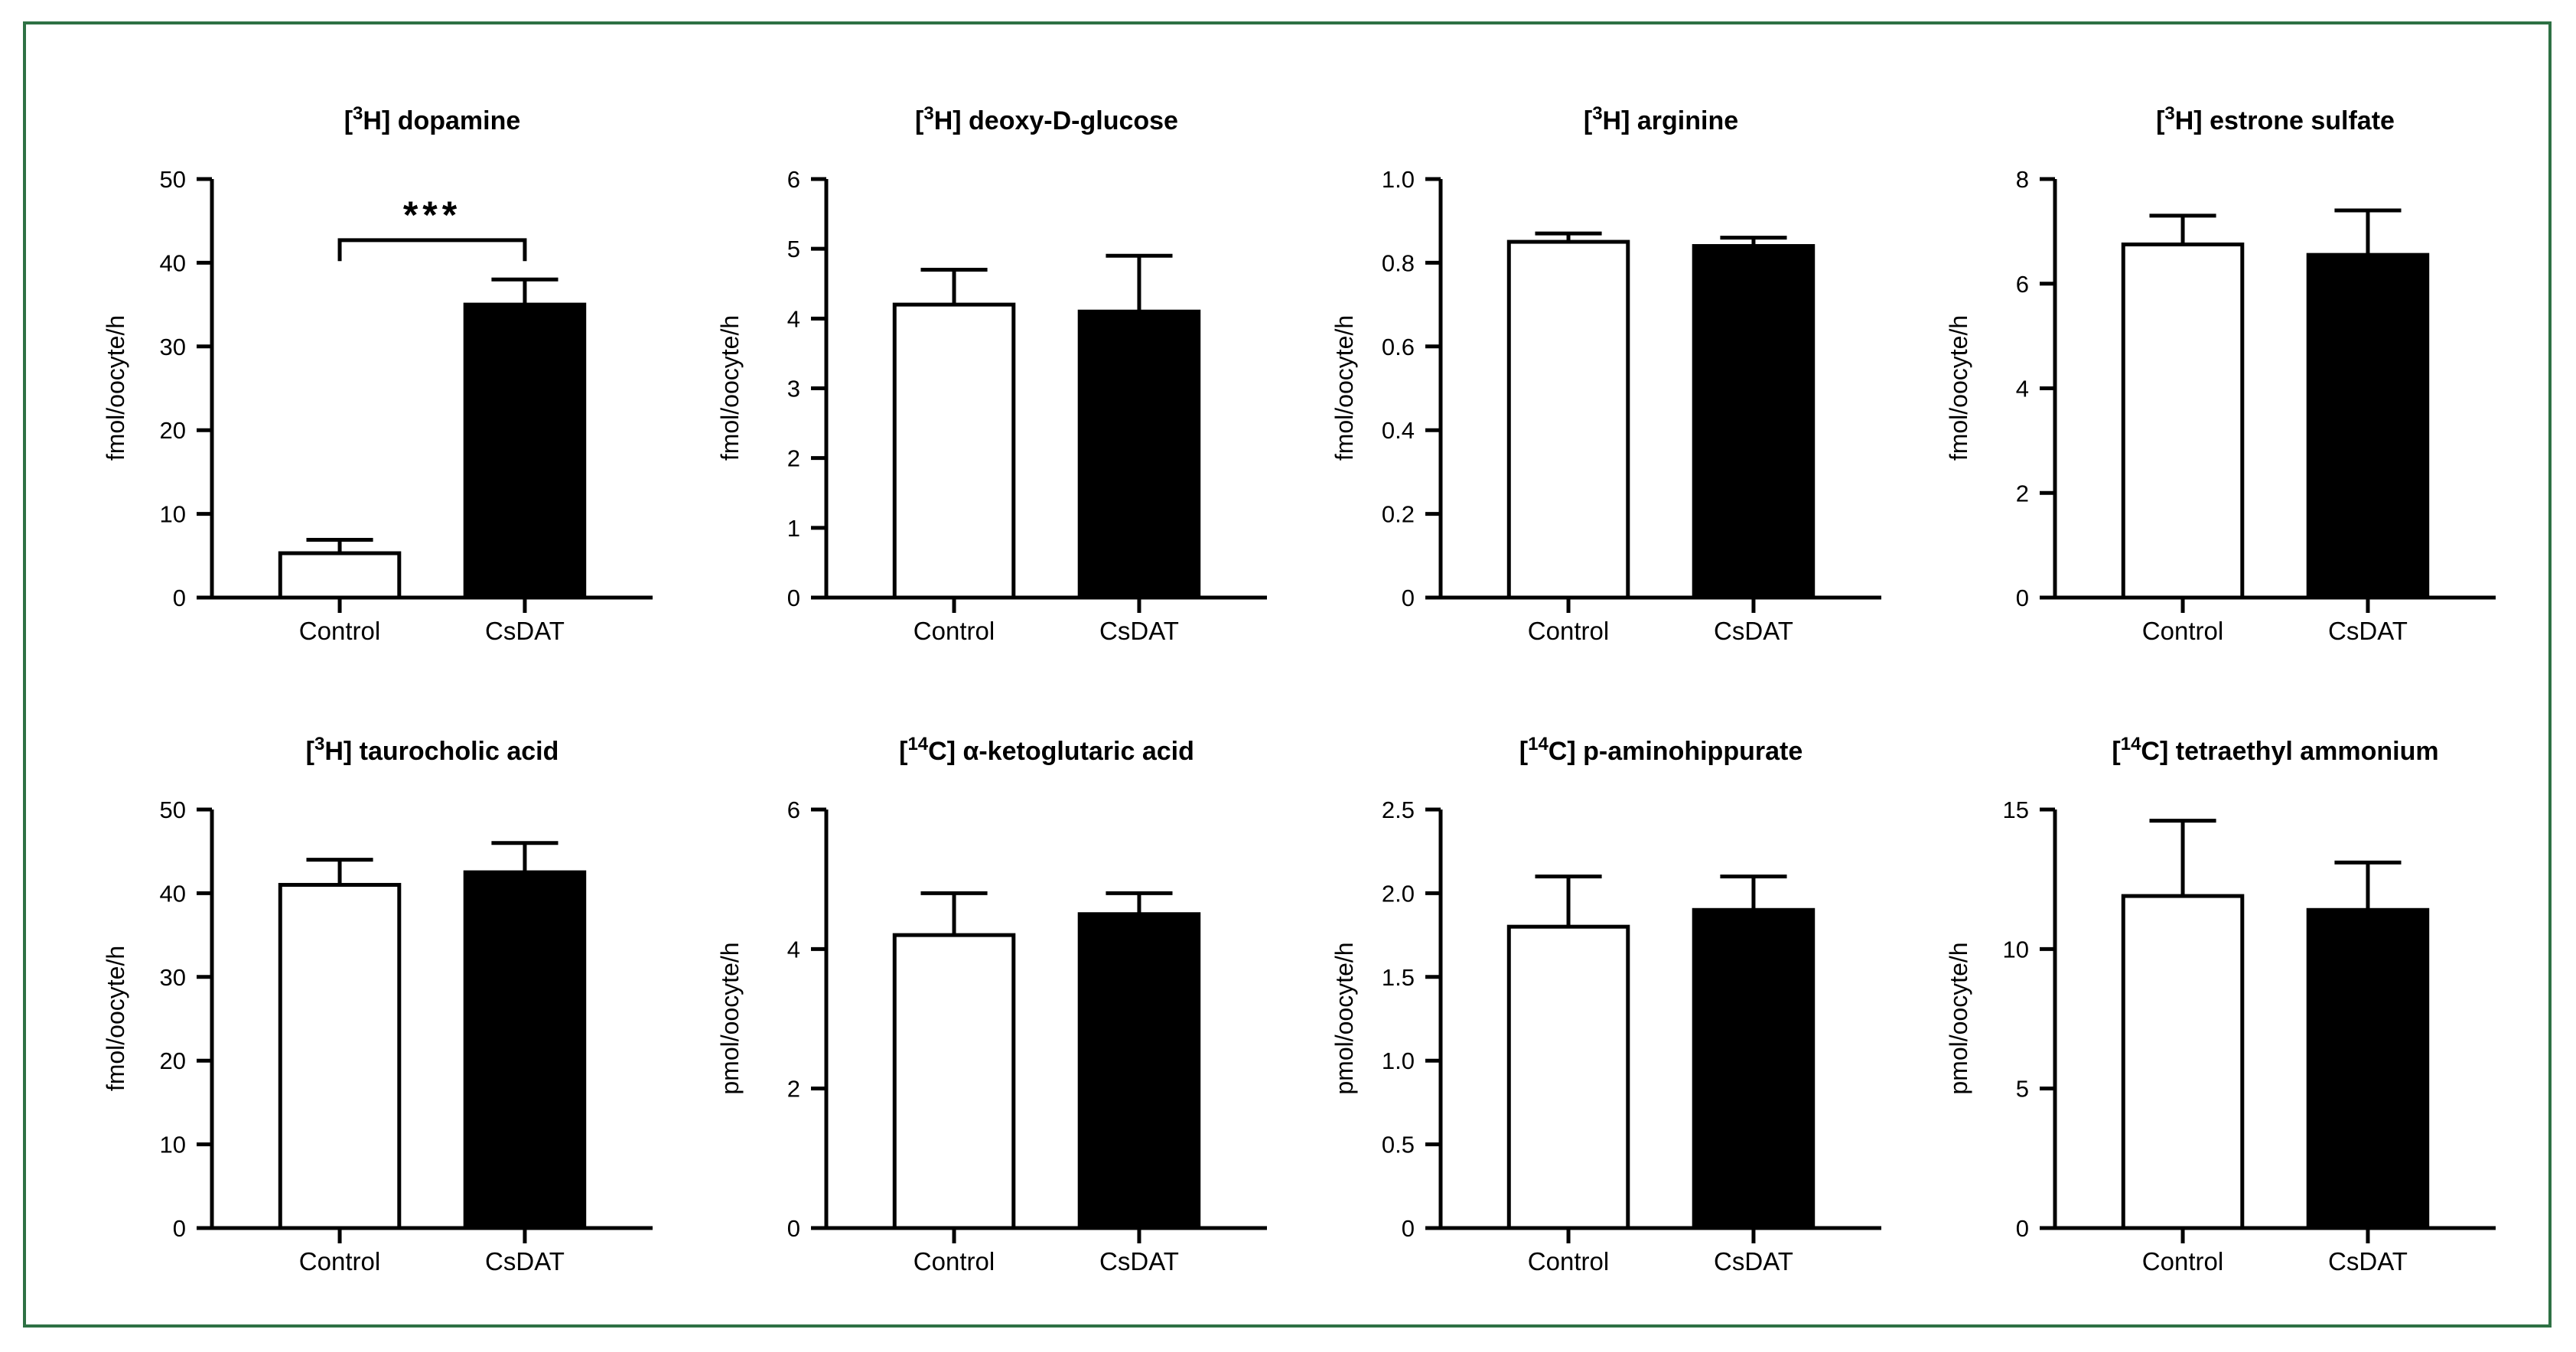 This screenshot has height=1352, width=2576. I want to click on chart-title: [14C] p-aminohippurate, so click(1661, 750).